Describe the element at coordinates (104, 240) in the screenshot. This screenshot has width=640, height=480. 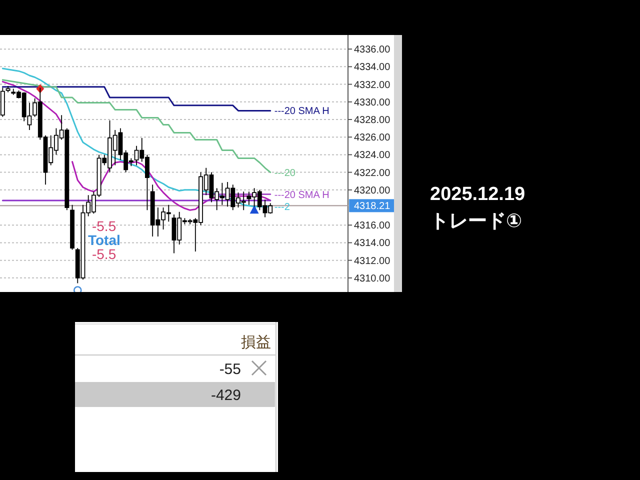
I see `annotation: Total` at that location.